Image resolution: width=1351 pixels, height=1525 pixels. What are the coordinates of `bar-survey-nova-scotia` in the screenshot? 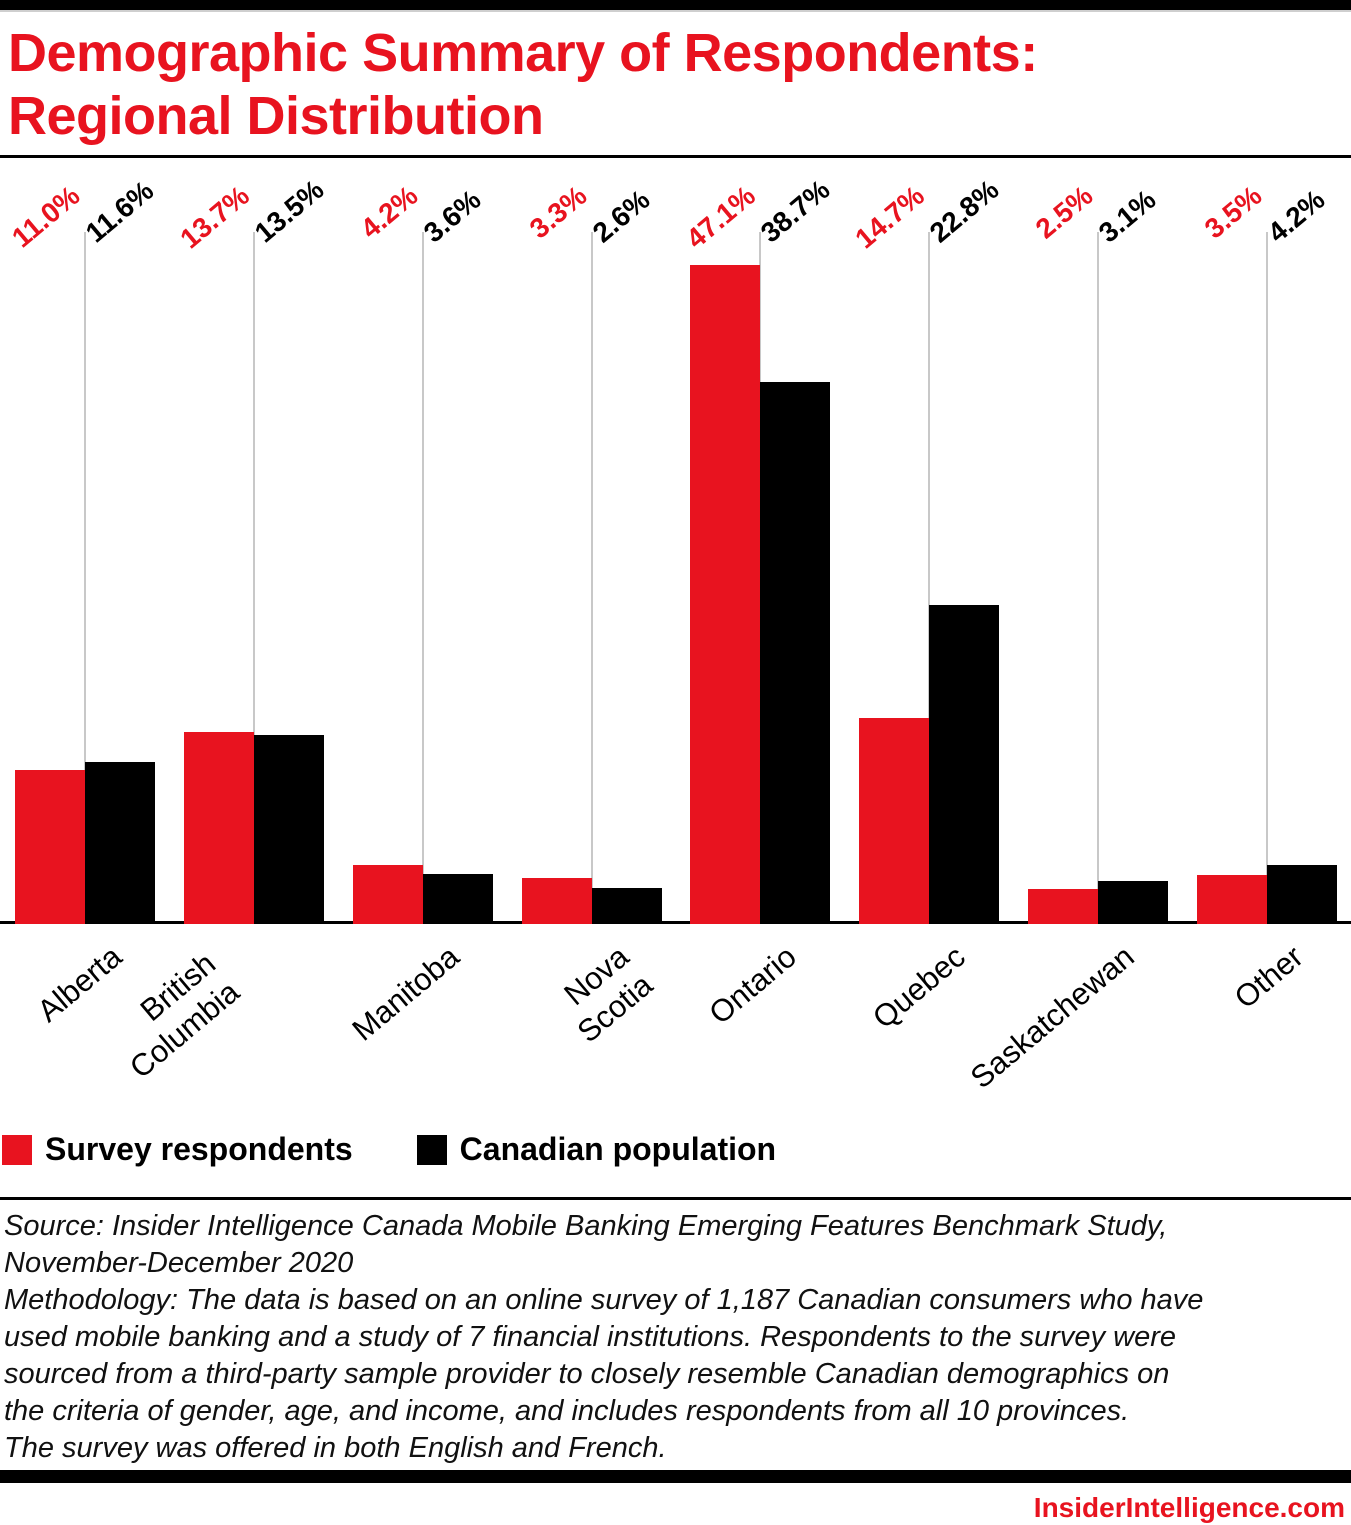 It's located at (557, 901).